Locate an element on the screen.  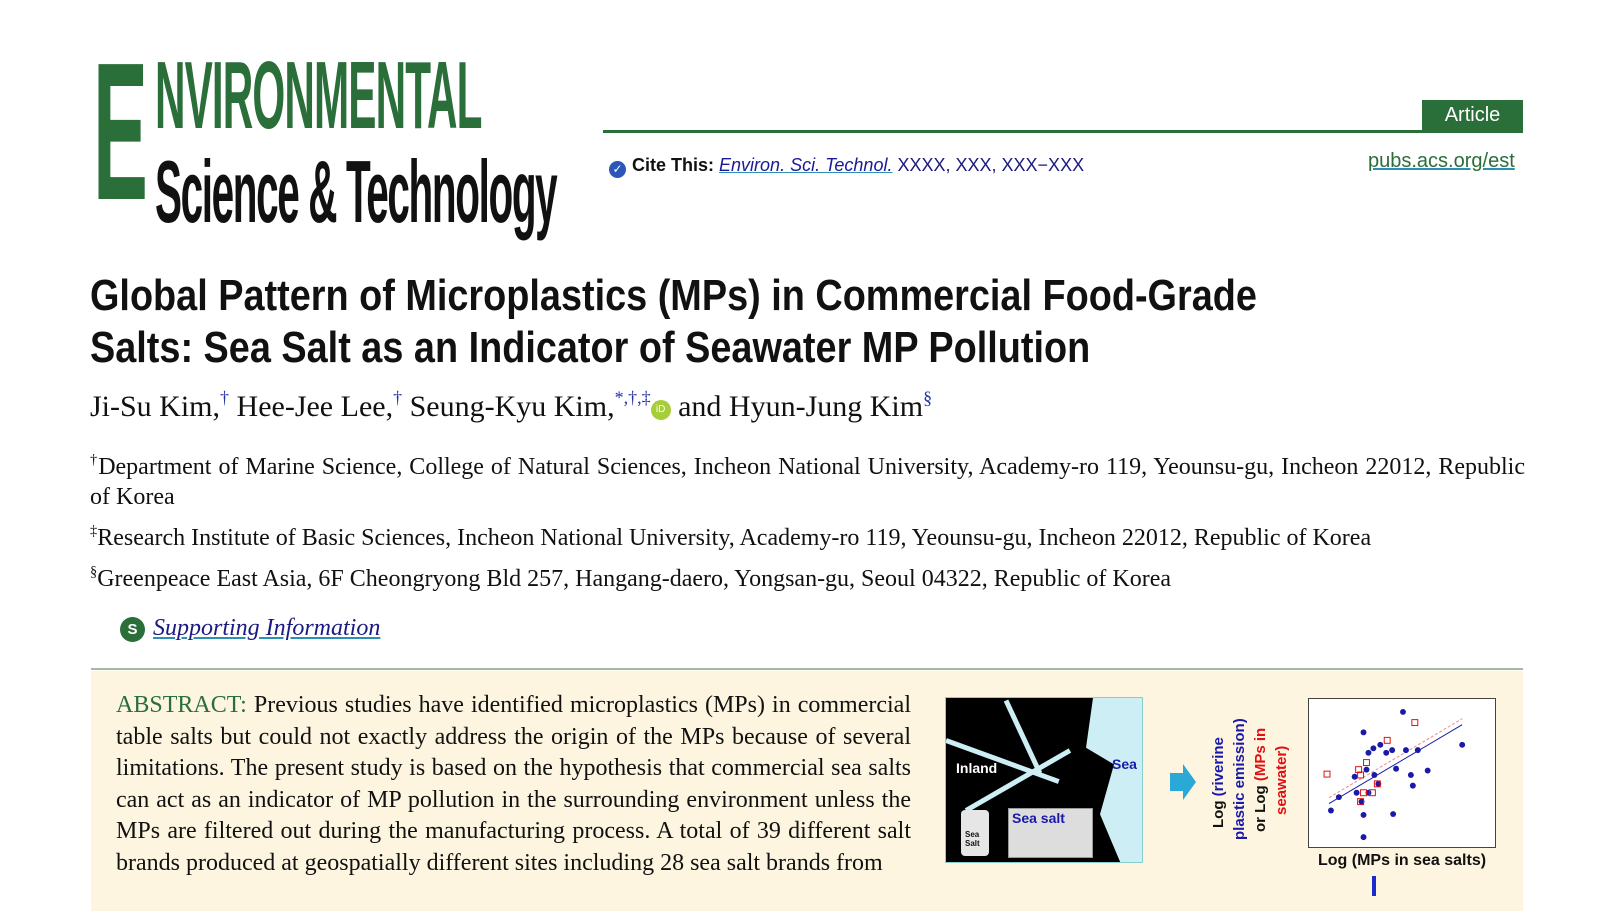
toc-scatter-plot is located at coordinates (1402, 773).